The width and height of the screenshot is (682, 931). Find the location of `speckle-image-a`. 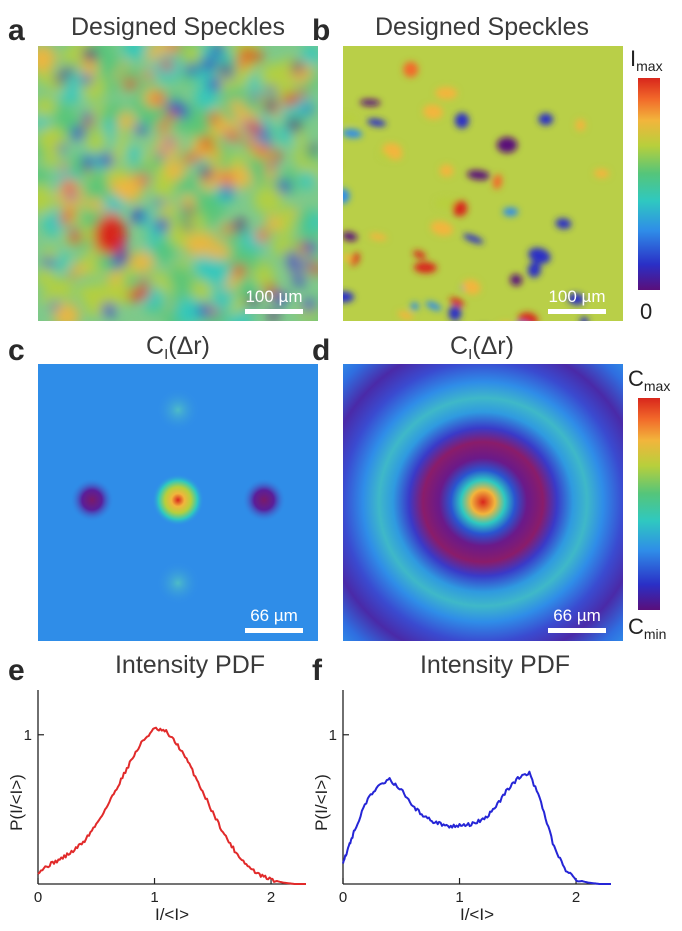

speckle-image-a is located at coordinates (178, 183).